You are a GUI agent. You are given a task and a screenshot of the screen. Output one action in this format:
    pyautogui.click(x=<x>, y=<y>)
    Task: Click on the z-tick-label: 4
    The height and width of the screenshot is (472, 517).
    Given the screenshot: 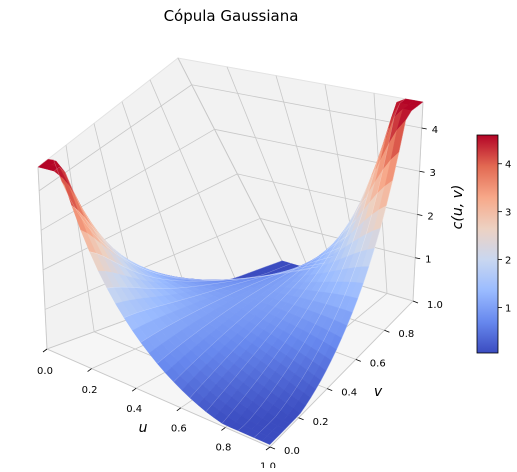 What is the action you would take?
    pyautogui.click(x=435, y=130)
    